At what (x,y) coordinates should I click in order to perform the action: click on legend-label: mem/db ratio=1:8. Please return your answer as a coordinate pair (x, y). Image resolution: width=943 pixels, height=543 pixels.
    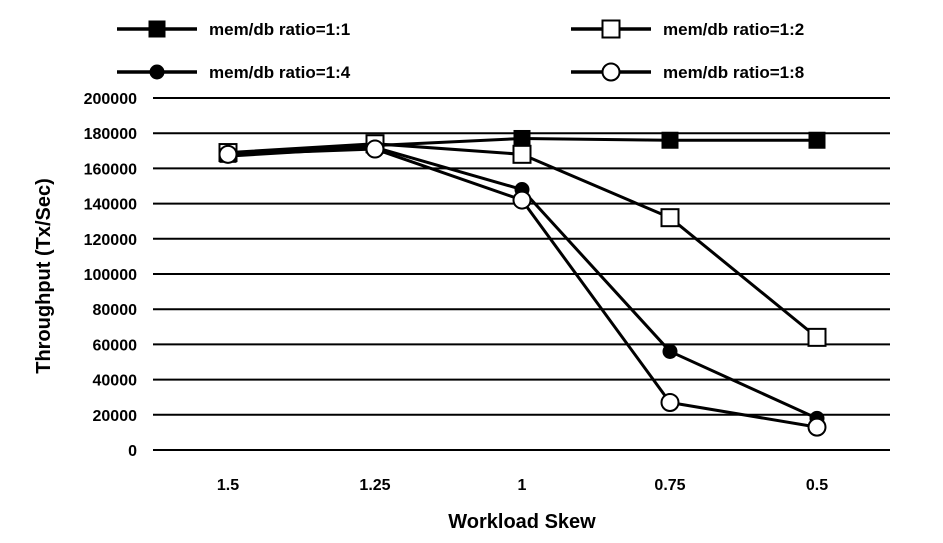
    Looking at the image, I should click on (733, 72).